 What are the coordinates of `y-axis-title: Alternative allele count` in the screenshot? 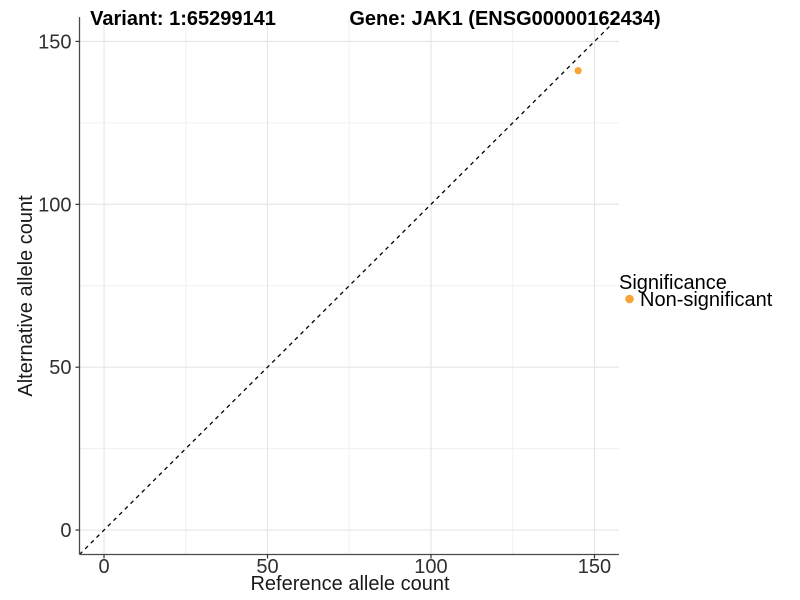 It's located at (26, 296).